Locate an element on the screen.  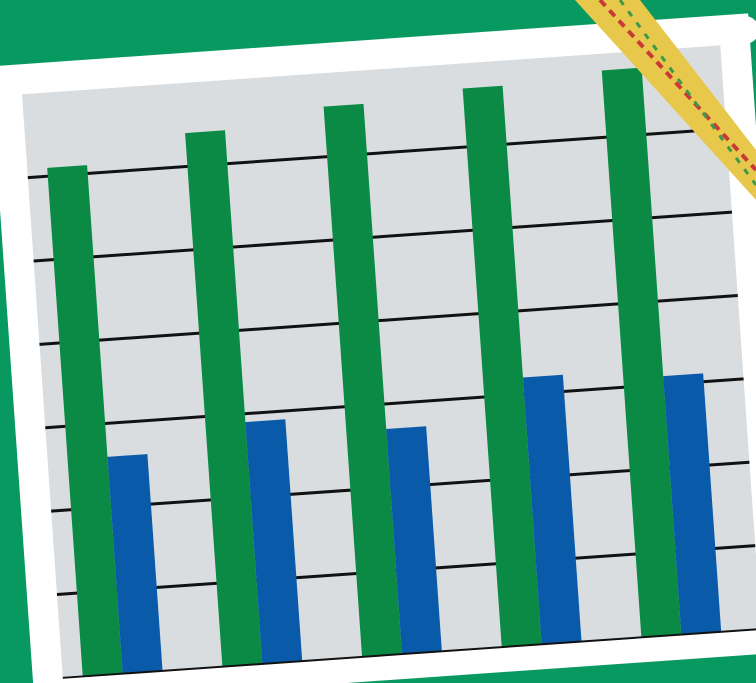
decoration is located at coordinates (743, 30).